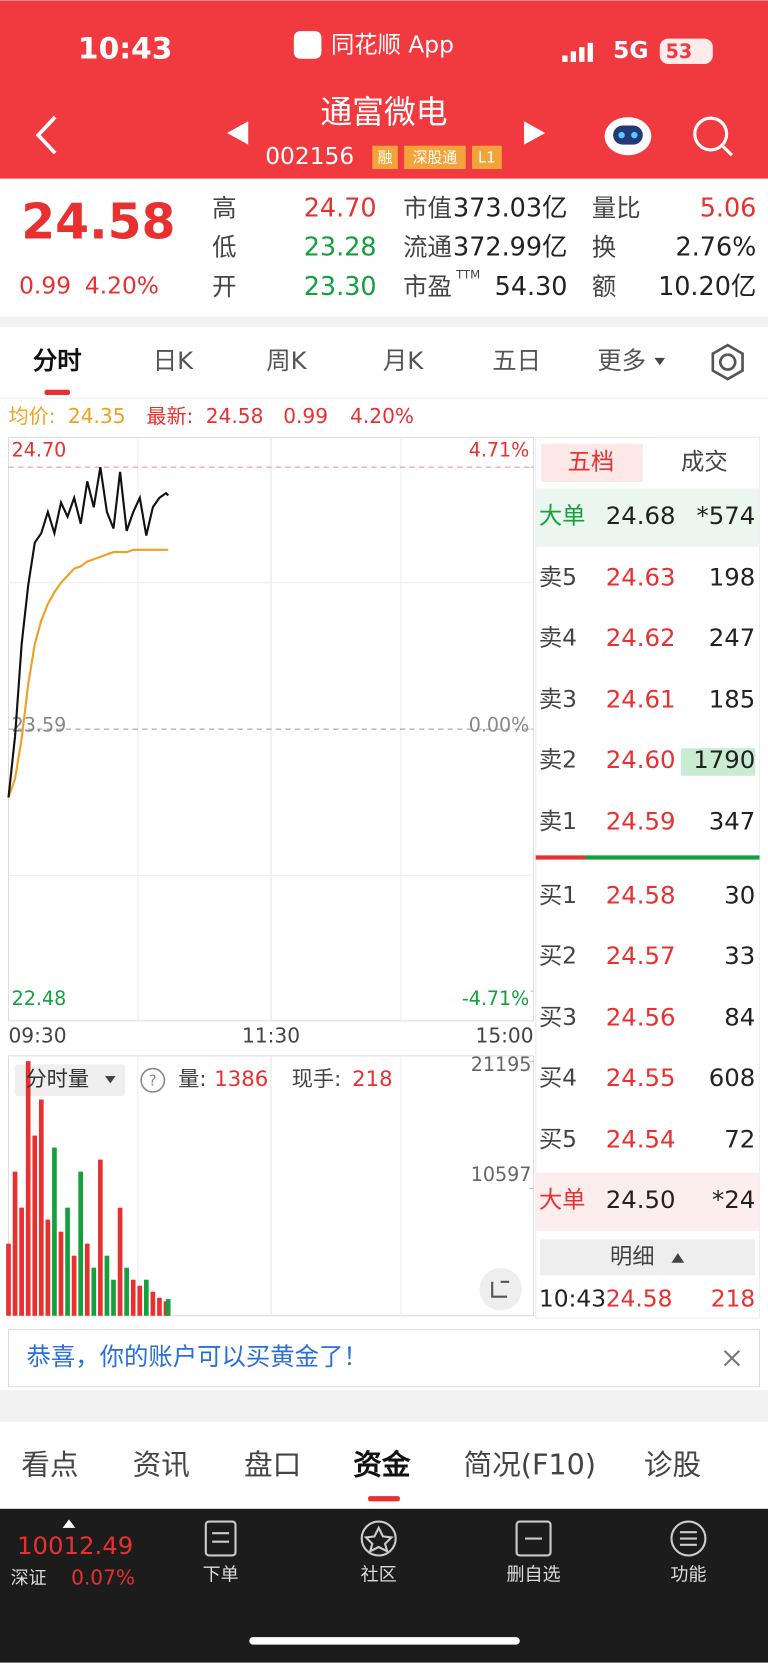  What do you see at coordinates (455, 1538) in the screenshot?
I see `nav-icons` at bounding box center [455, 1538].